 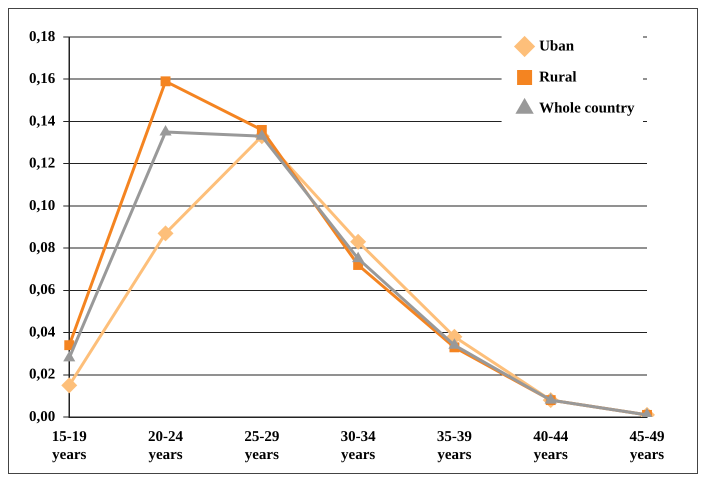 I want to click on x-tick-label: 15-19 years, so click(x=69, y=445).